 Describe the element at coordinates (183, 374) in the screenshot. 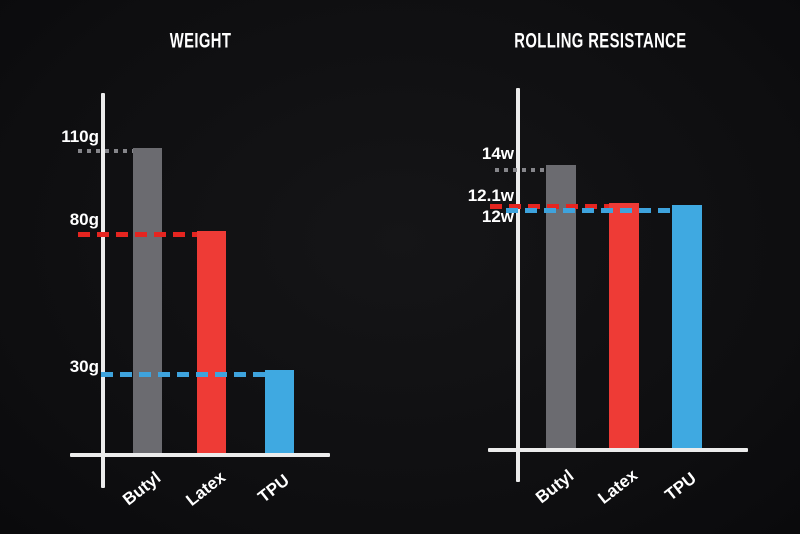

I see `ref-line-30g` at that location.